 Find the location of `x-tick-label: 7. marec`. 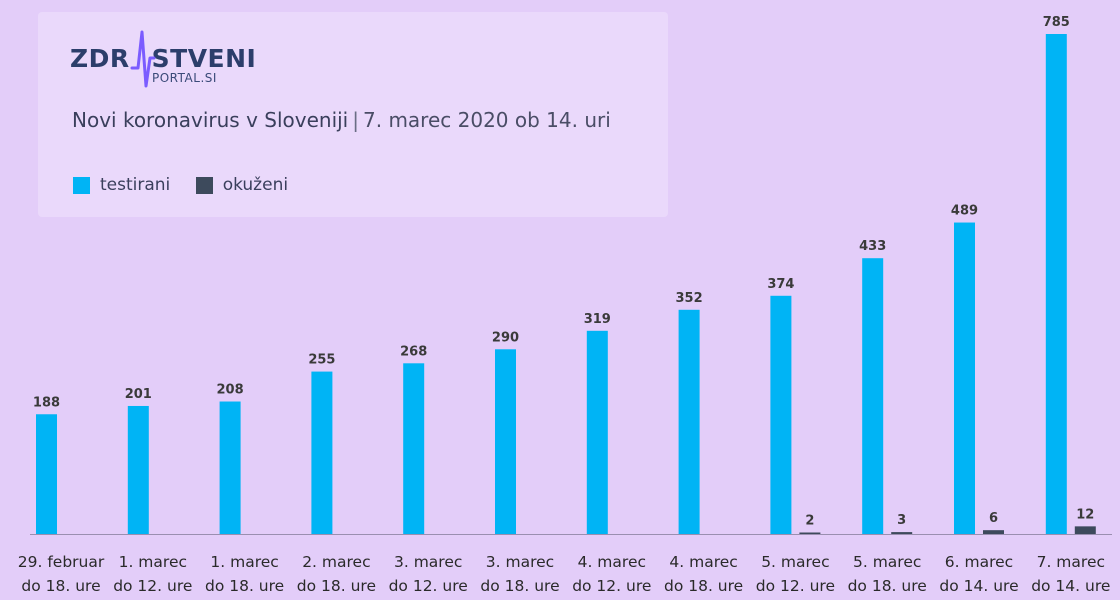

x-tick-label: 7. marec is located at coordinates (1071, 562).